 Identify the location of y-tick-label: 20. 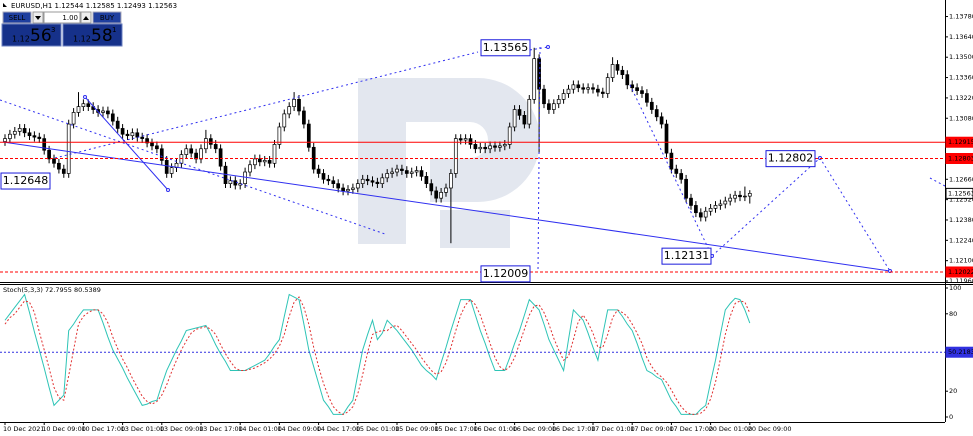
(953, 391).